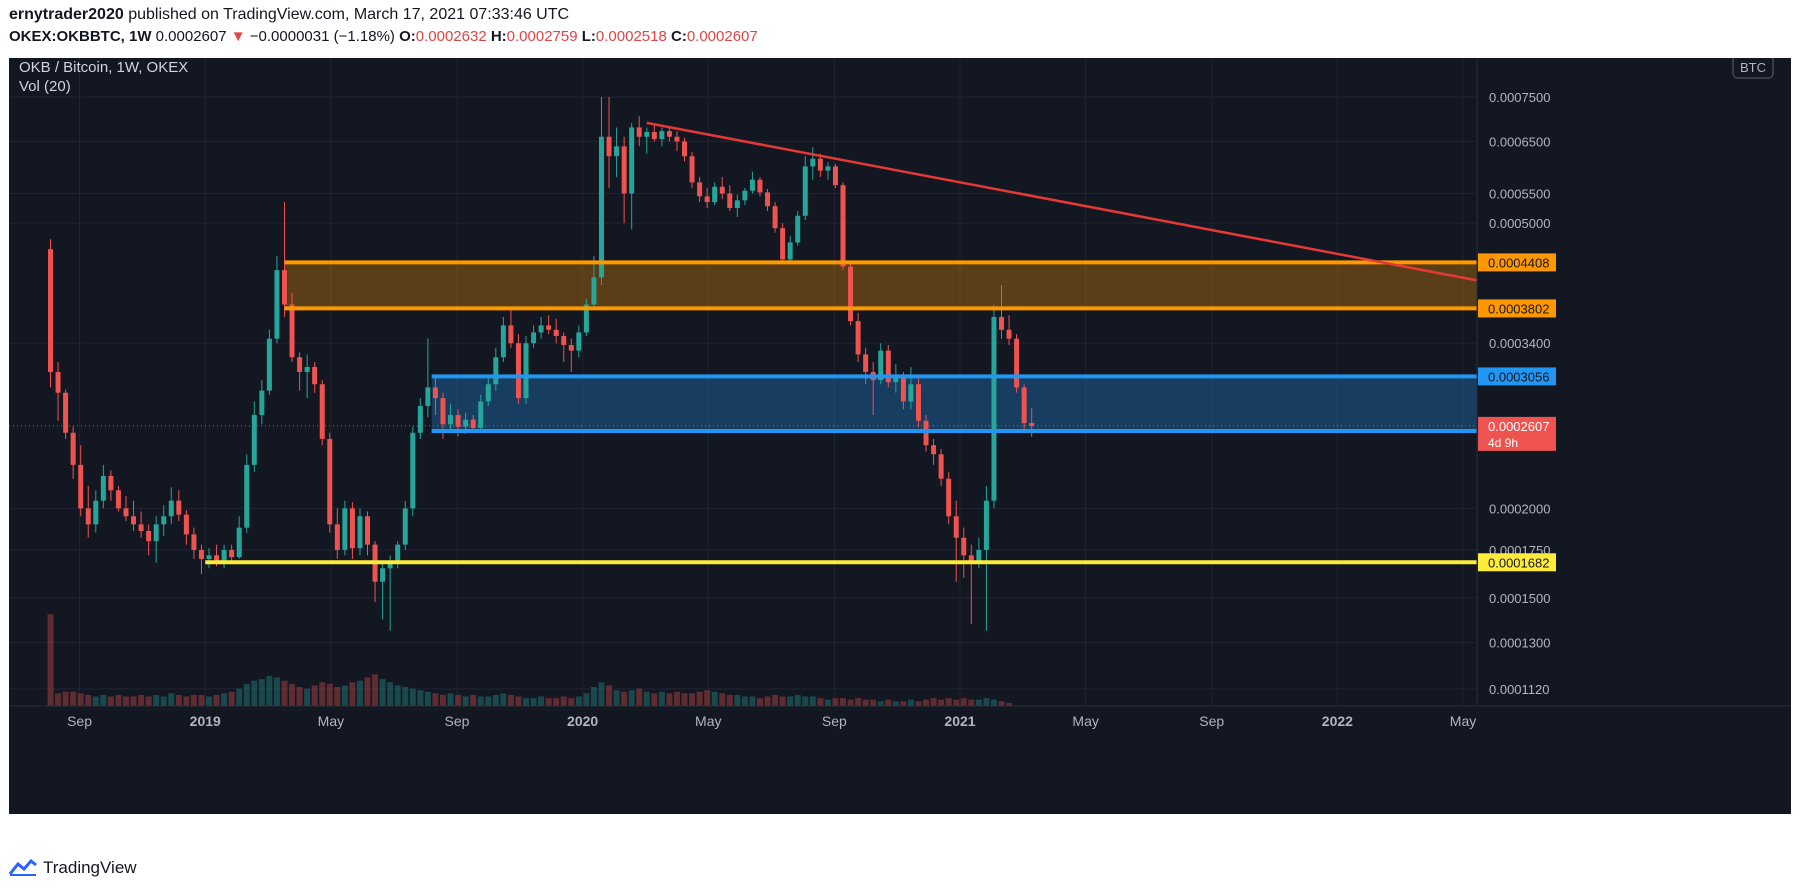 The image size is (1805, 894). I want to click on x-tick-label: Sep, so click(79, 721).